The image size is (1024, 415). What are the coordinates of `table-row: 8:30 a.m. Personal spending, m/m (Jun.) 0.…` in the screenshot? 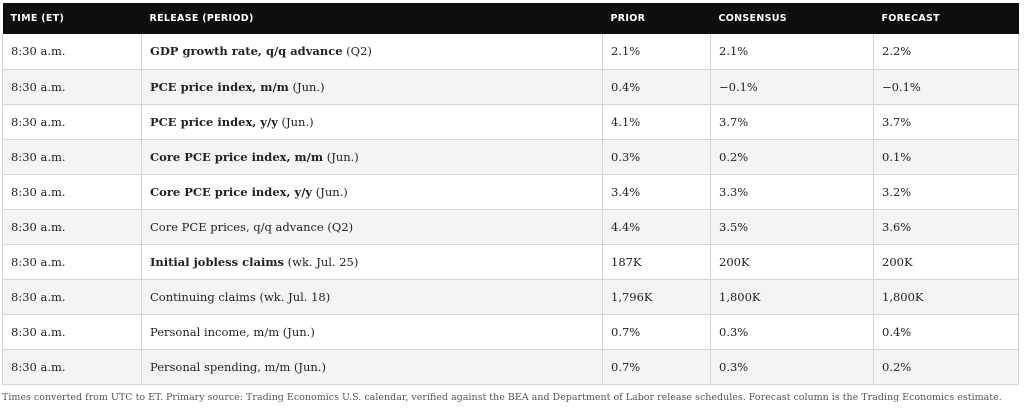 It's located at (510, 367).